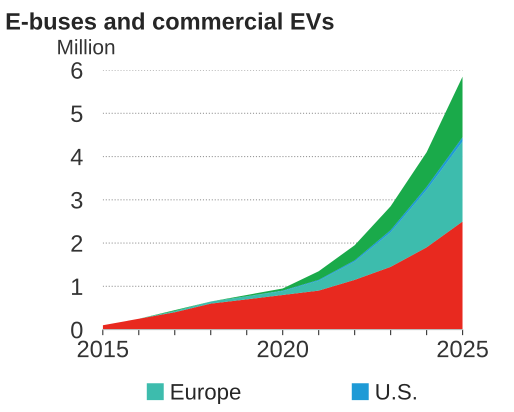 The width and height of the screenshot is (514, 412). What do you see at coordinates (76, 200) in the screenshot?
I see `y-tick-label: 3` at bounding box center [76, 200].